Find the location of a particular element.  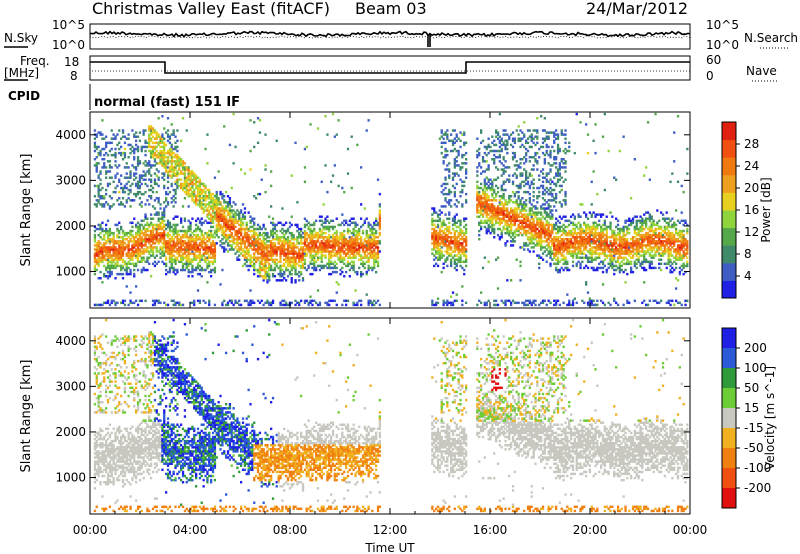

noise-panel-frame is located at coordinates (390, 36).